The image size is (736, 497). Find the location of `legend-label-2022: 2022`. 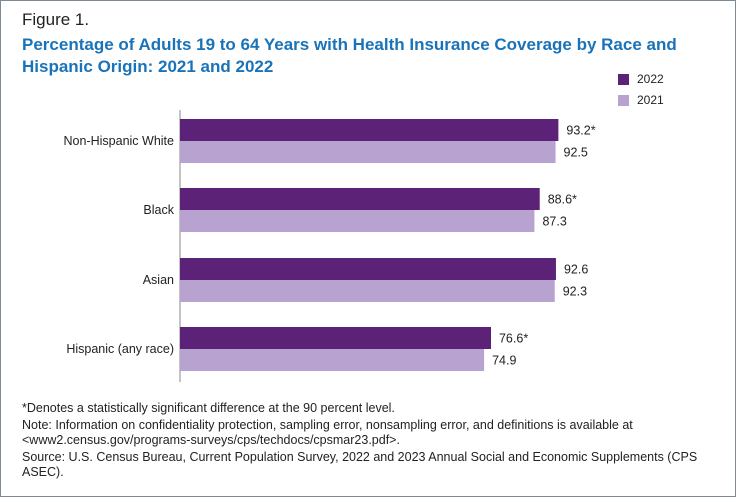

legend-label-2022: 2022 is located at coordinates (650, 79).